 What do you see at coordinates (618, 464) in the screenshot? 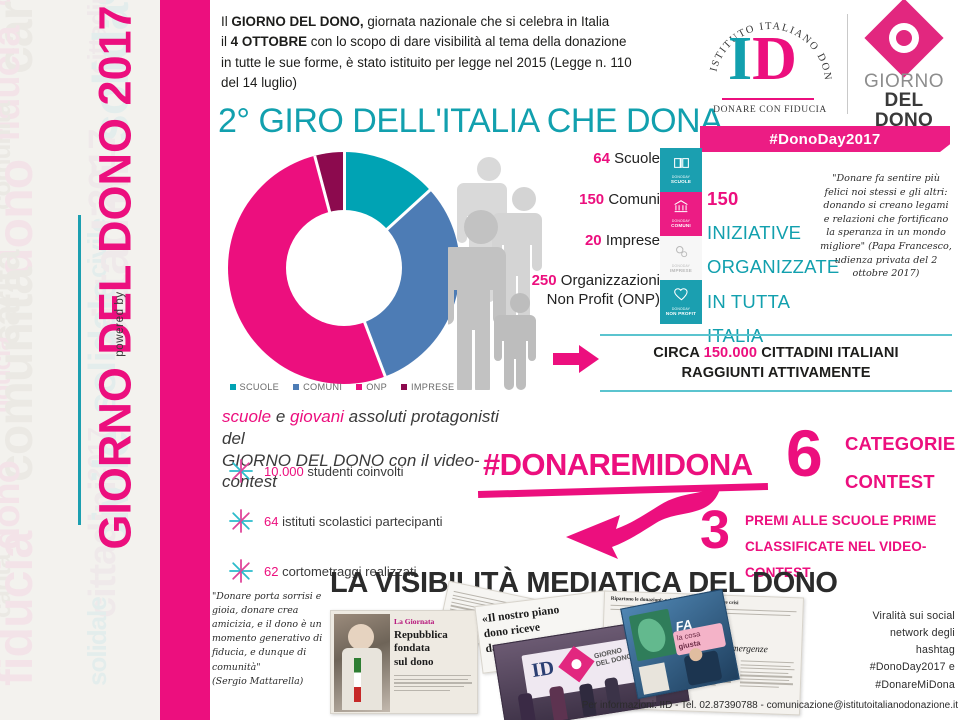
I see `hashtag-donaremidona: #DONAREMIDONA` at bounding box center [618, 464].